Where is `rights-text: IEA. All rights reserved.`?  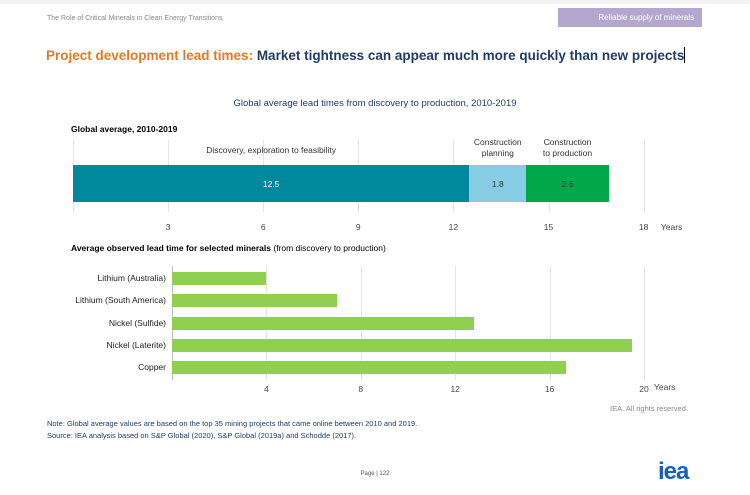 rights-text: IEA. All rights reserved. is located at coordinates (649, 408).